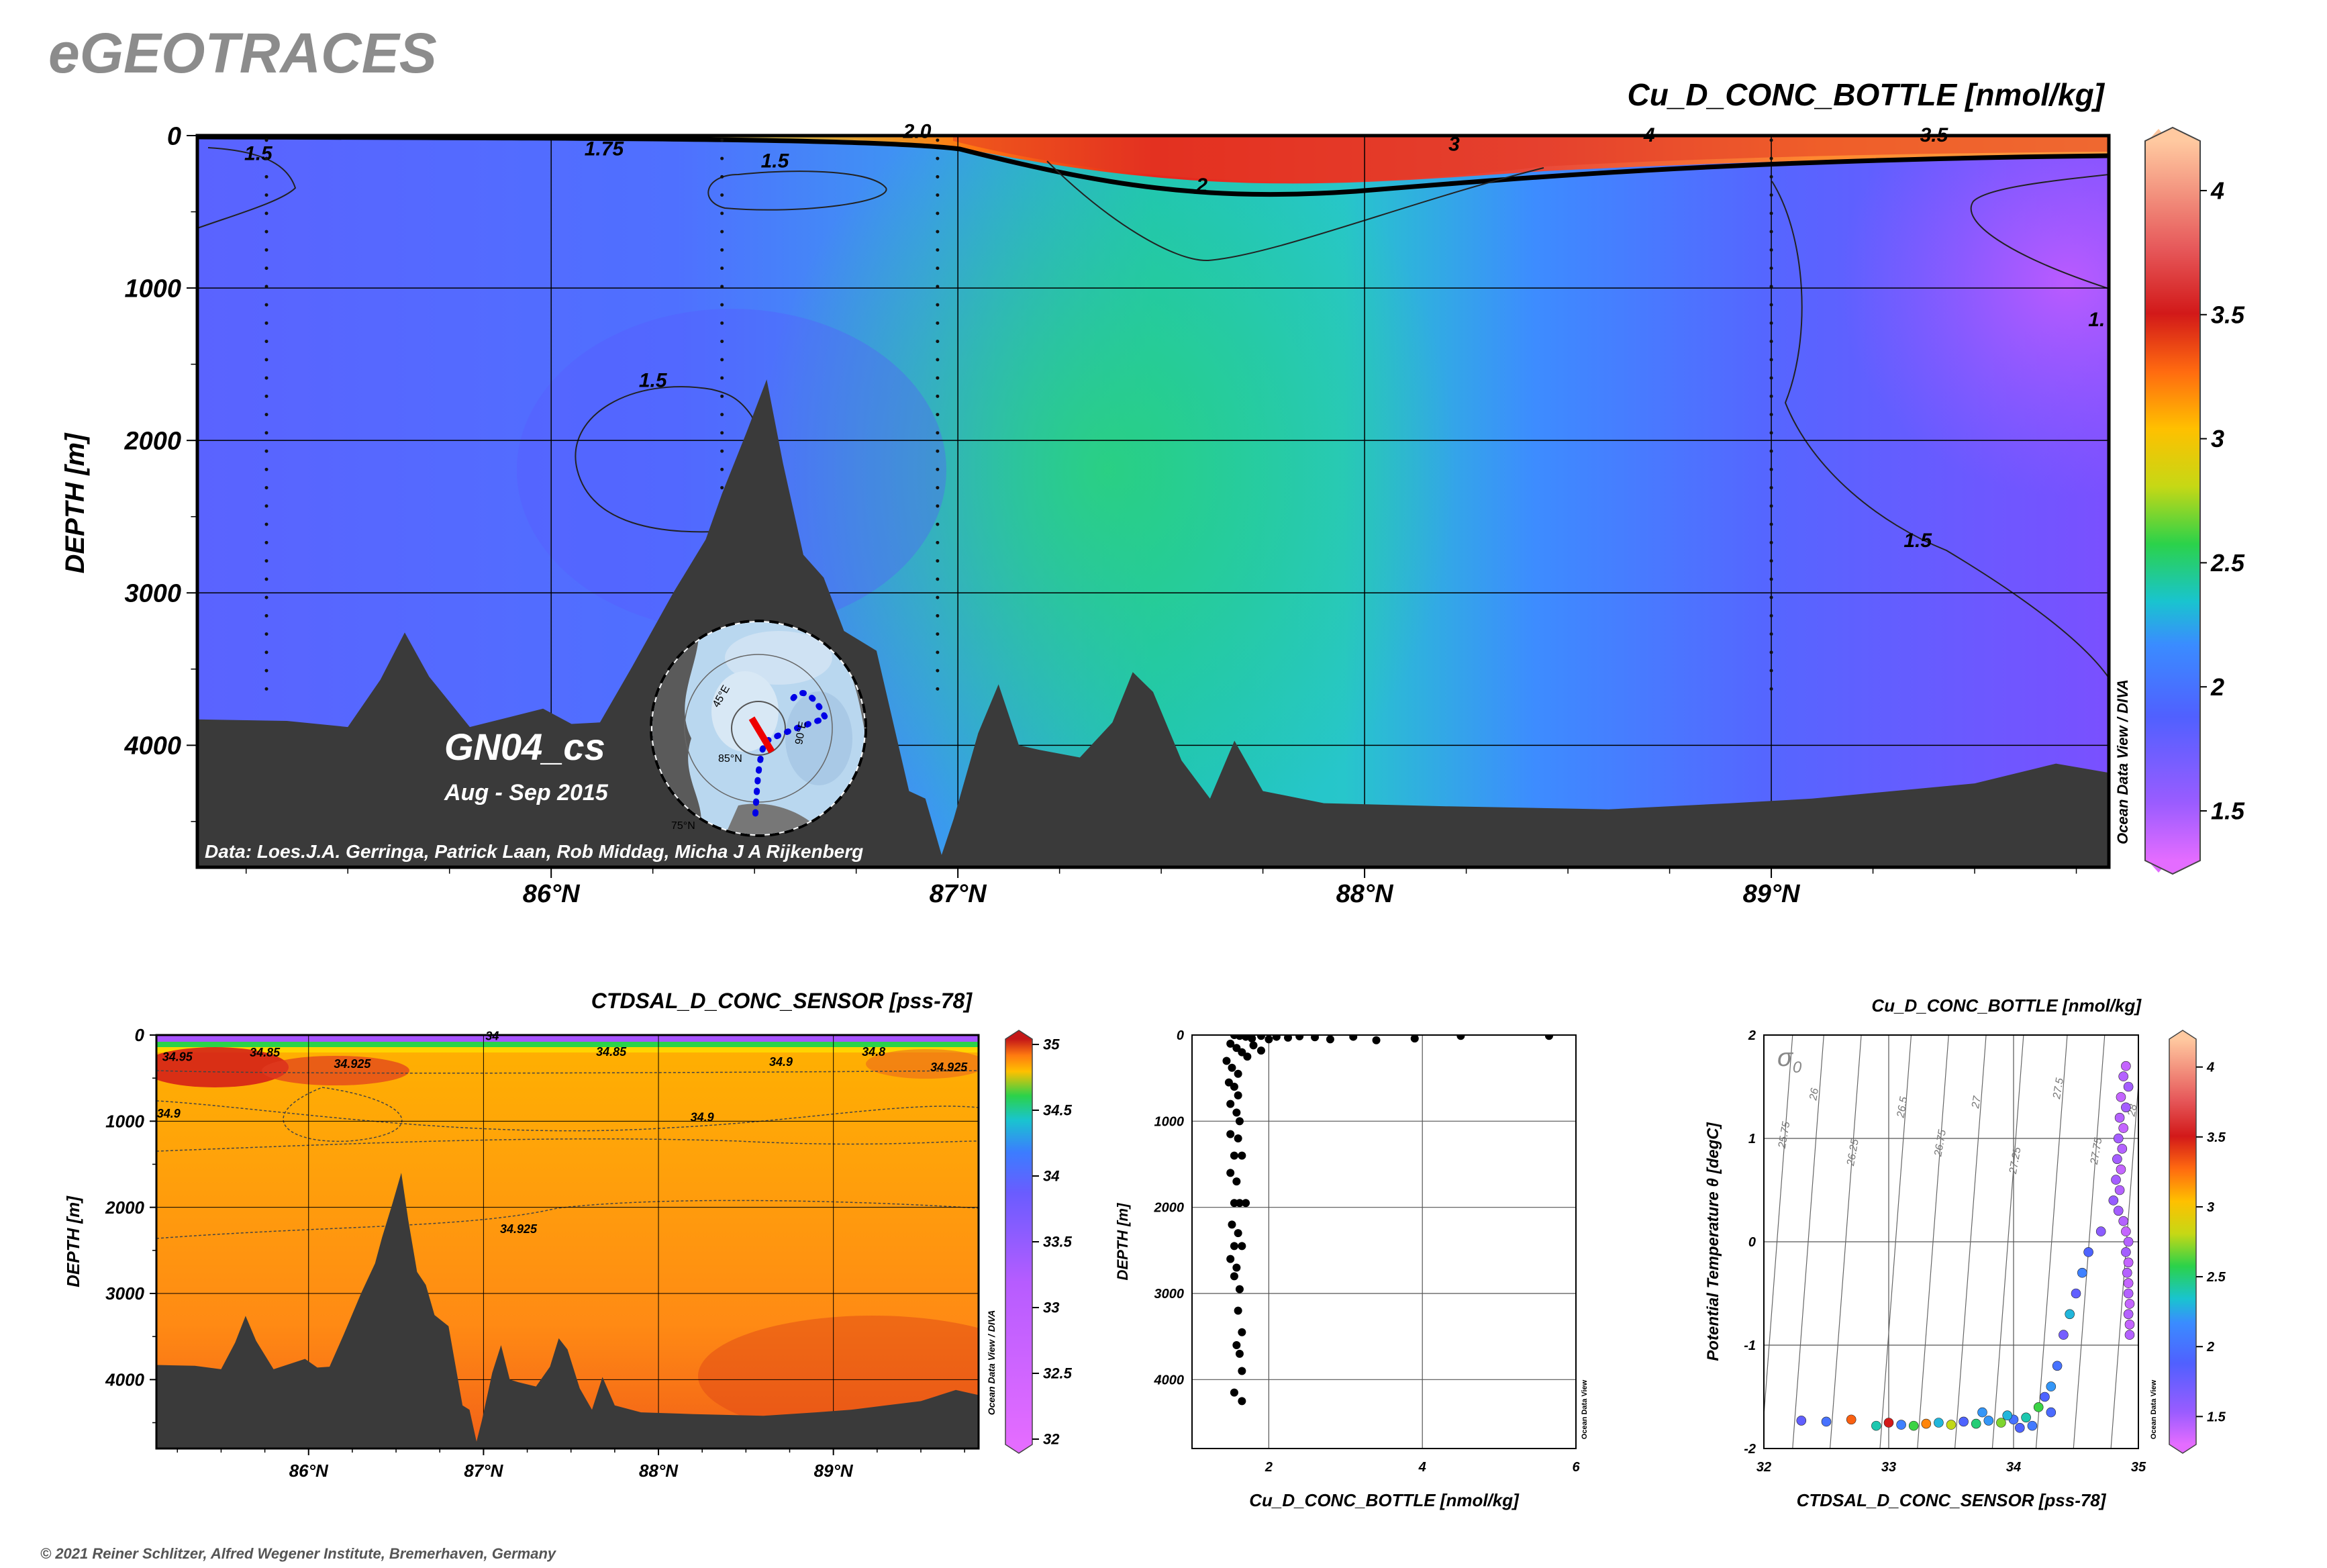 This screenshot has width=2327, height=1568. I want to click on map-label-90e: 90°E, so click(801, 732).